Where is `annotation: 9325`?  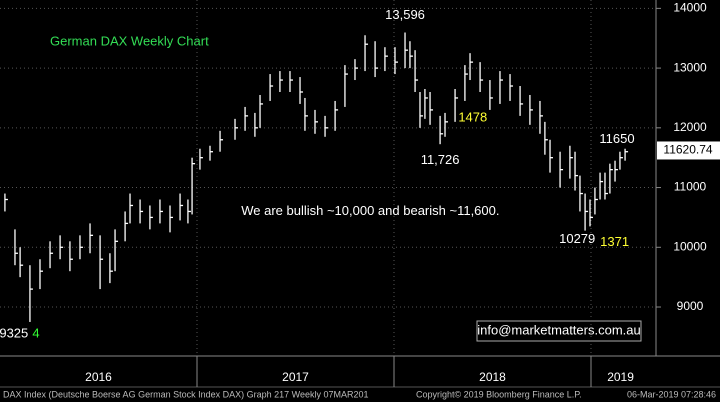
annotation: 9325 is located at coordinates (14, 332).